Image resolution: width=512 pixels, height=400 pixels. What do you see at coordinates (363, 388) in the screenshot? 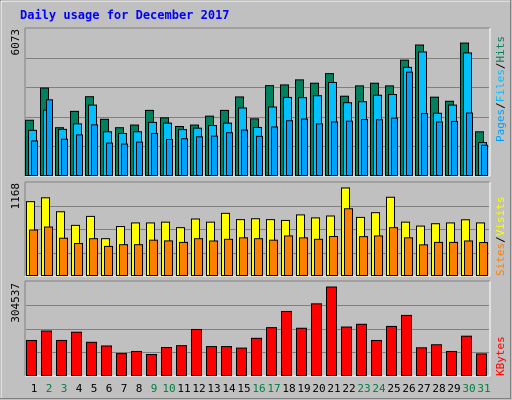
I see `x-label-day-23: 23` at bounding box center [363, 388].